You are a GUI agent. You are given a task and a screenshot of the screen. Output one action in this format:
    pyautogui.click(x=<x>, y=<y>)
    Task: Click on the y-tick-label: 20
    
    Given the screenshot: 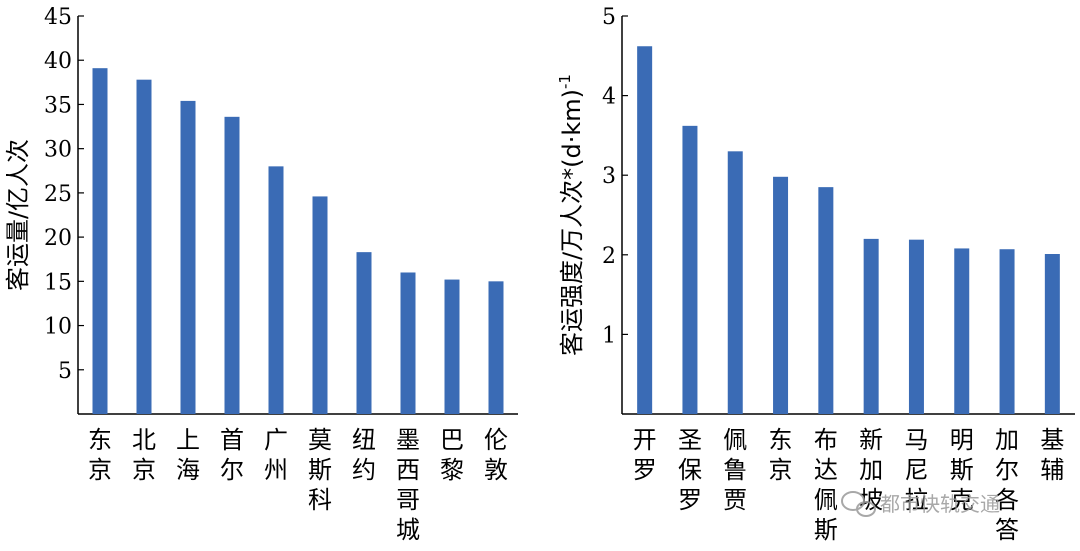 What is the action you would take?
    pyautogui.click(x=58, y=238)
    